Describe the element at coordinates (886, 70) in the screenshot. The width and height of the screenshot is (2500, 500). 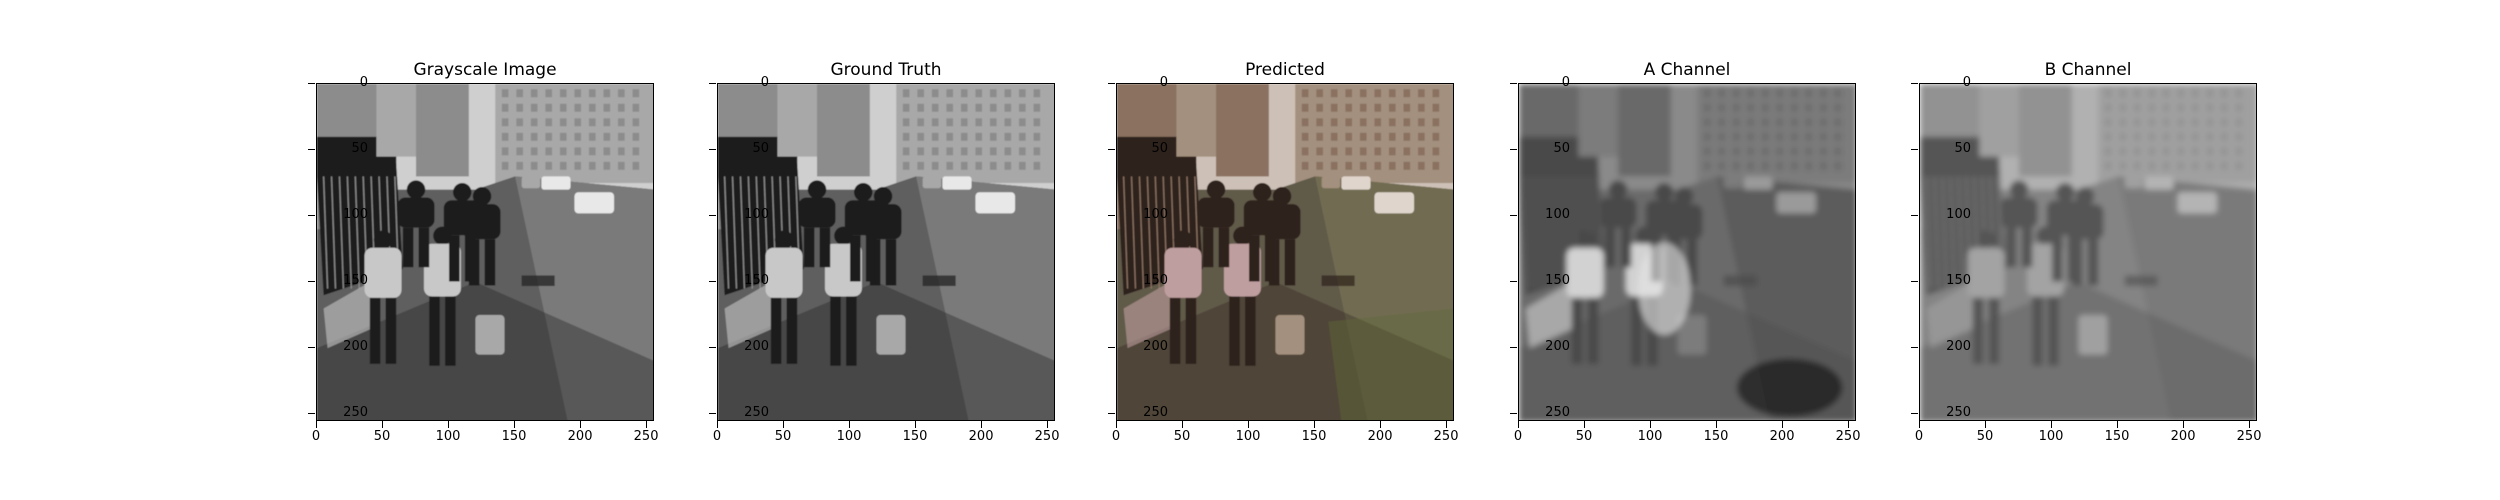
I see `panel-title: Ground Truth` at that location.